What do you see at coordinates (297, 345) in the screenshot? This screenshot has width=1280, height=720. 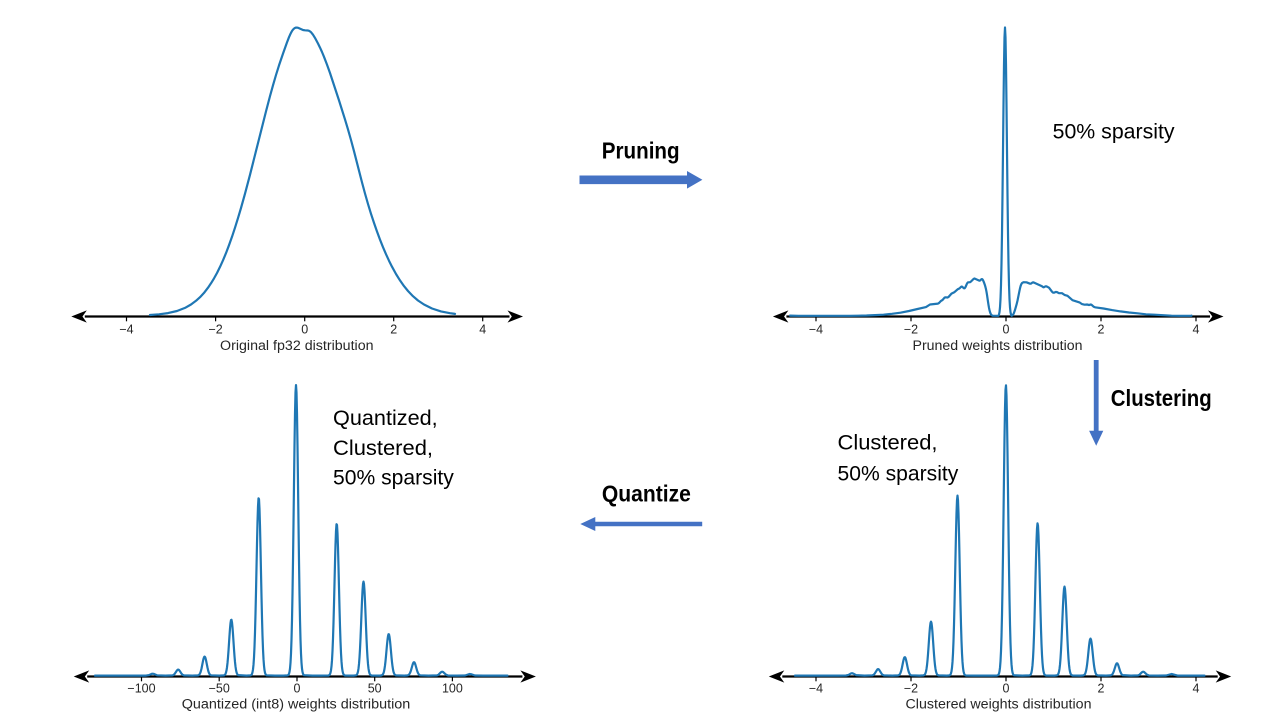 I see `svg-text: Original fp32 distribution` at bounding box center [297, 345].